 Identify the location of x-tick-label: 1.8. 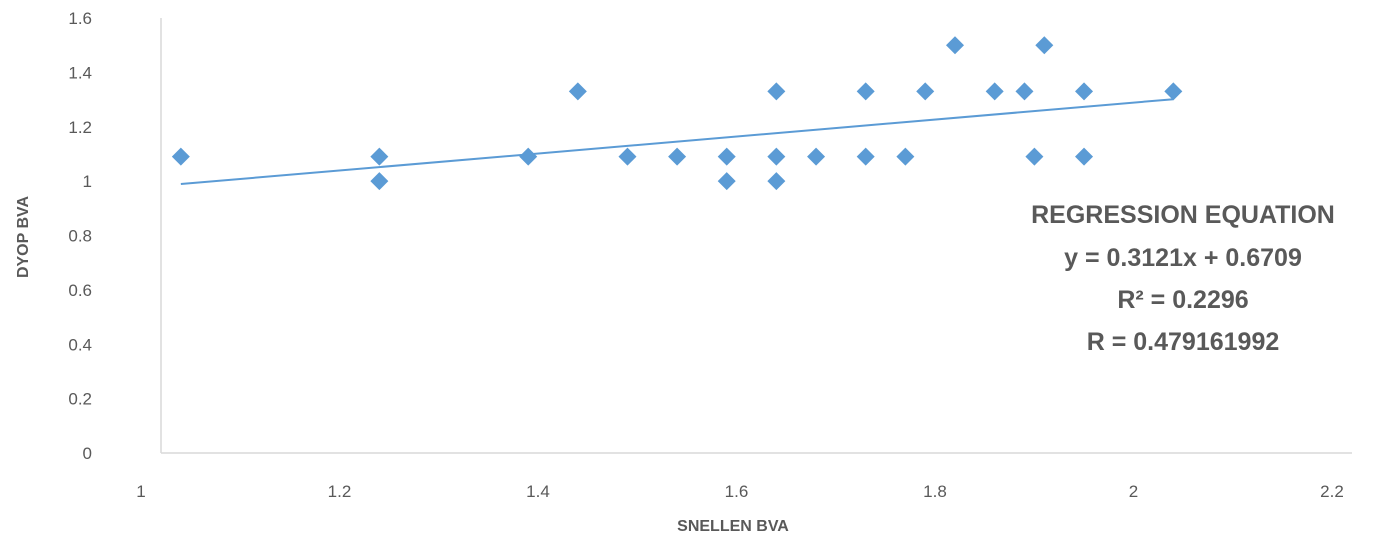
(935, 491).